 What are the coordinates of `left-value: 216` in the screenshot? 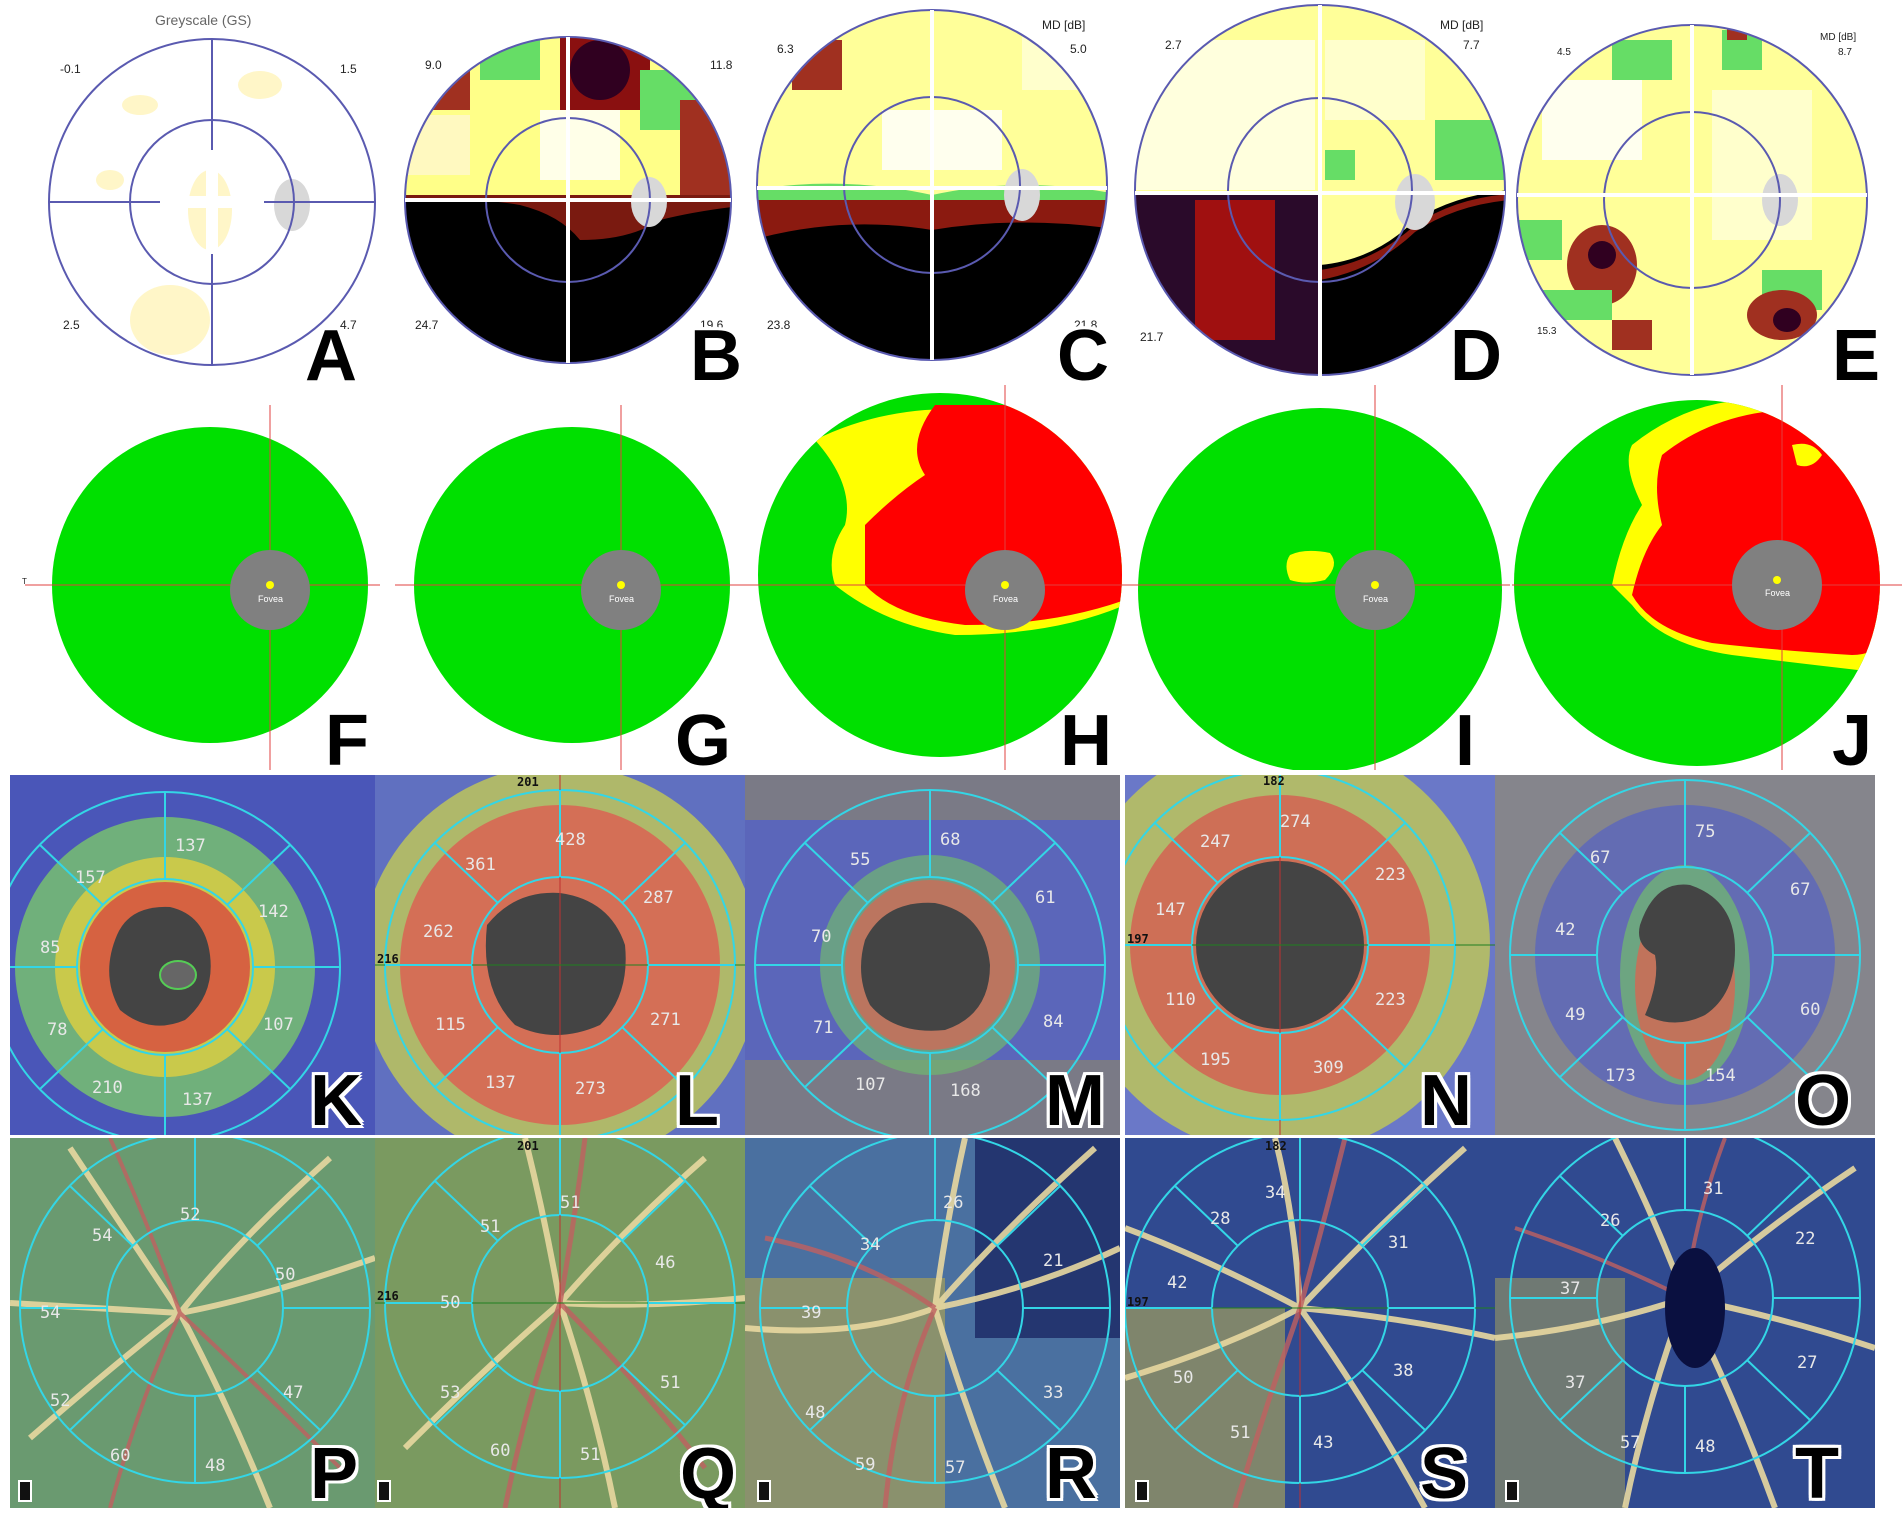 It's located at (388, 1296).